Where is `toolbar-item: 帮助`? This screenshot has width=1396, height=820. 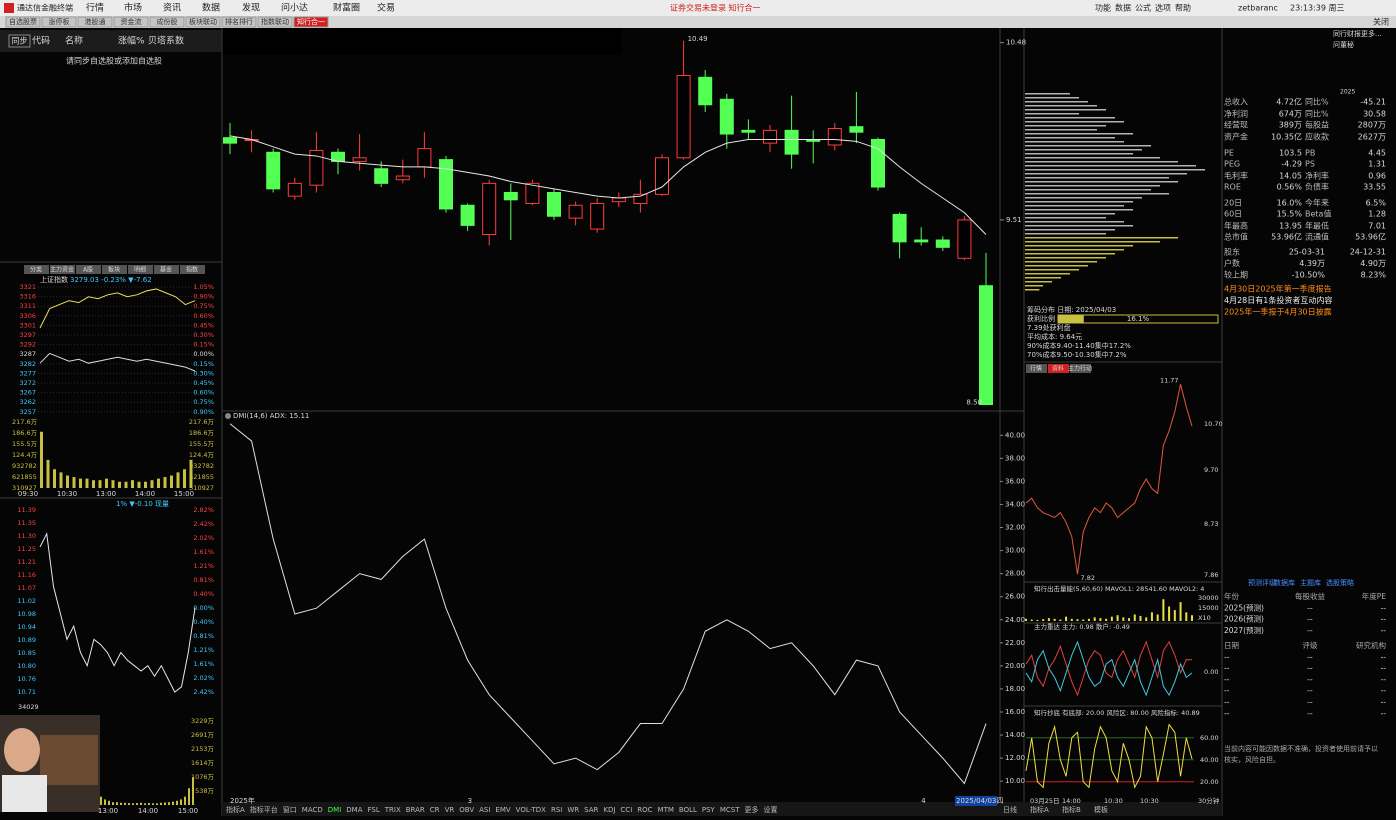 toolbar-item: 帮助 is located at coordinates (1183, 8).